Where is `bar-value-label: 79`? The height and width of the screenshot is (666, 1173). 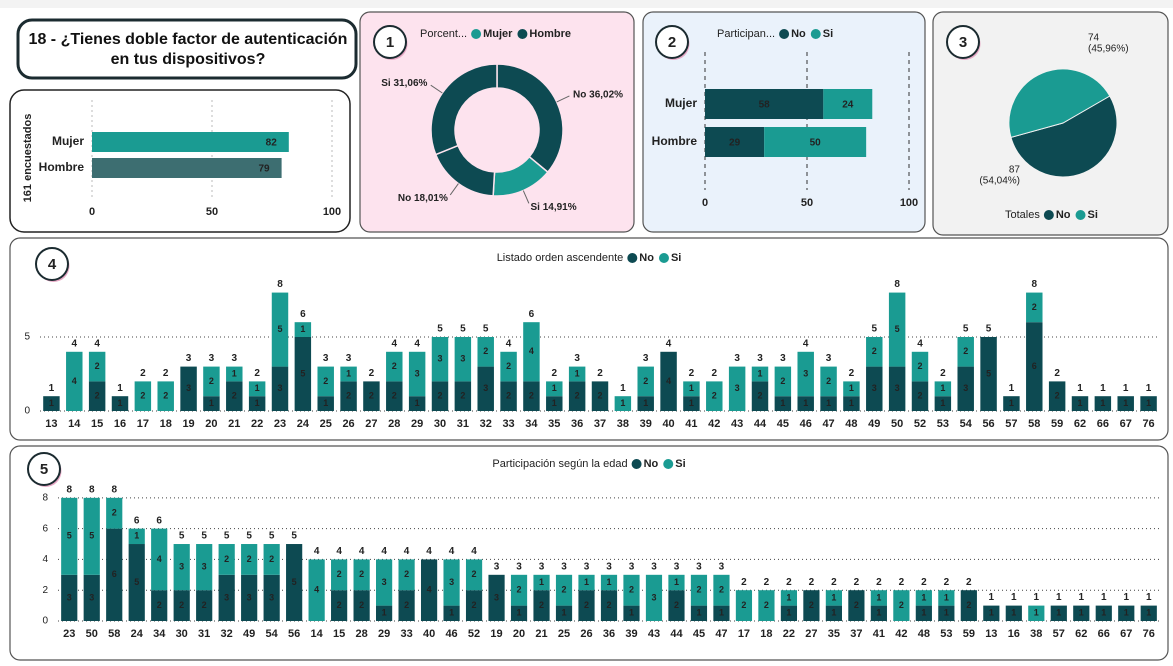 bar-value-label: 79 is located at coordinates (264, 169).